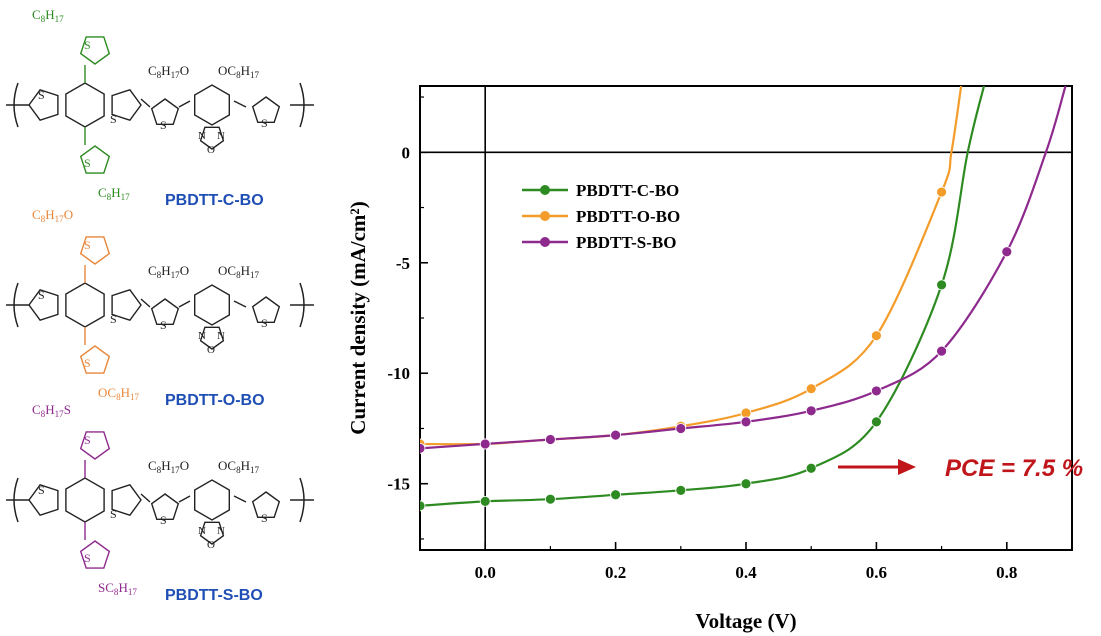 This screenshot has height=636, width=1101. What do you see at coordinates (876, 572) in the screenshot?
I see `x-tick-label: 0.6` at bounding box center [876, 572].